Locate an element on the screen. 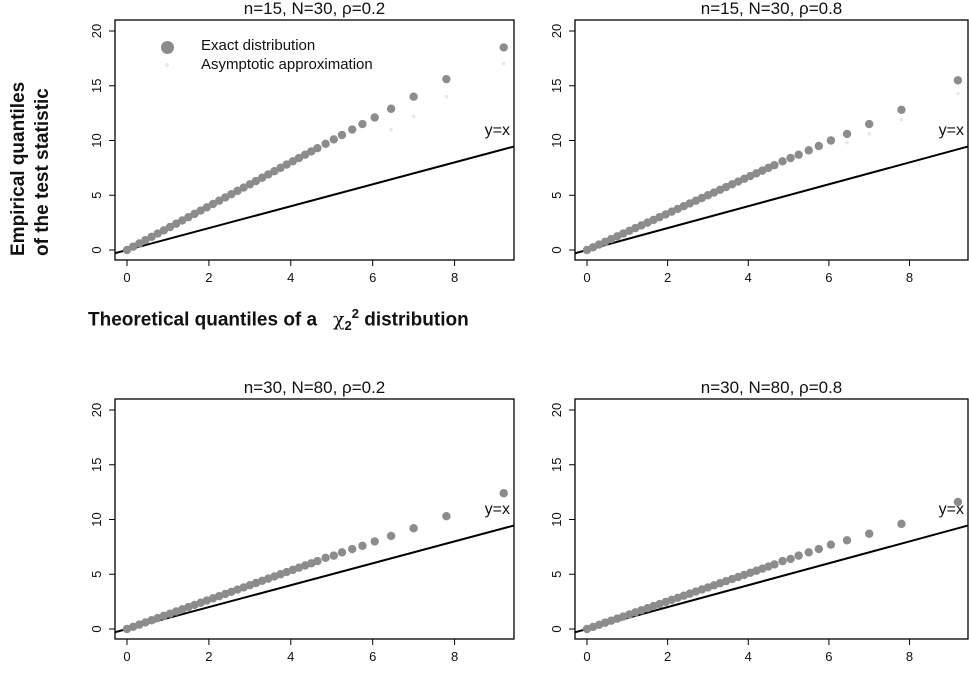 The width and height of the screenshot is (969, 676). y-axis-label-line2: of the test statistic is located at coordinates (42, 172).